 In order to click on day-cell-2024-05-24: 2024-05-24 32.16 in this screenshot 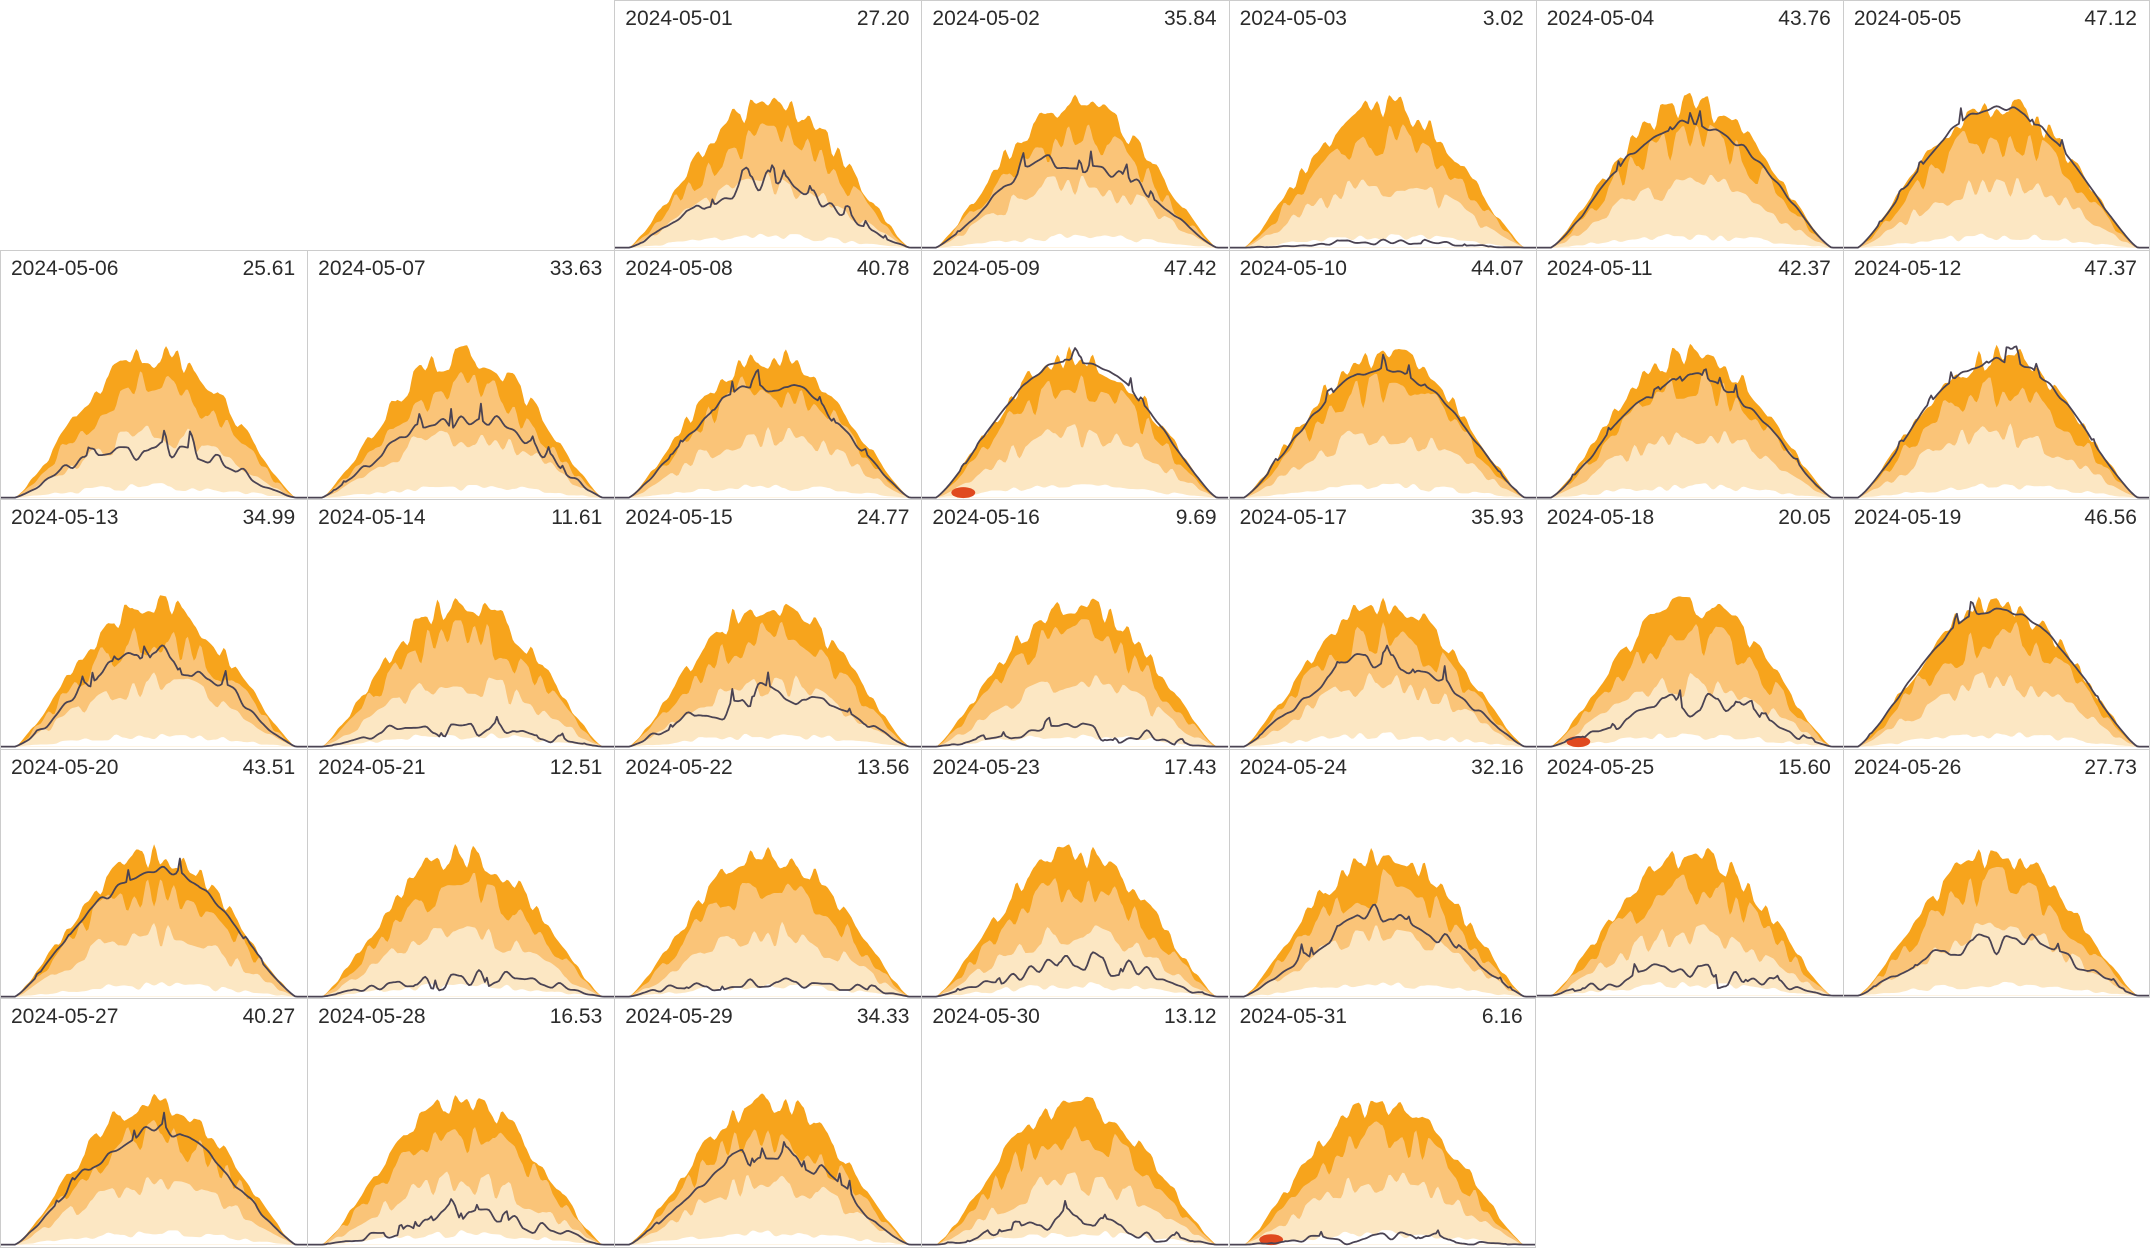, I will do `click(1382, 873)`.